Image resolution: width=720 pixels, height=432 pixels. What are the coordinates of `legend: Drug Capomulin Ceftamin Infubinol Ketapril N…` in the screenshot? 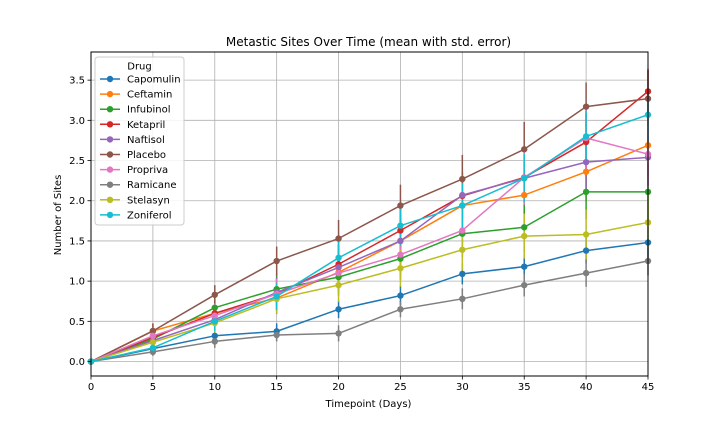 It's located at (139, 141).